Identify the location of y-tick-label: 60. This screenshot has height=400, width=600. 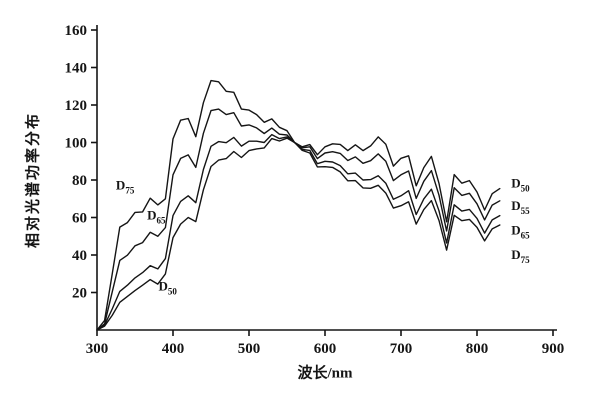
(79, 219).